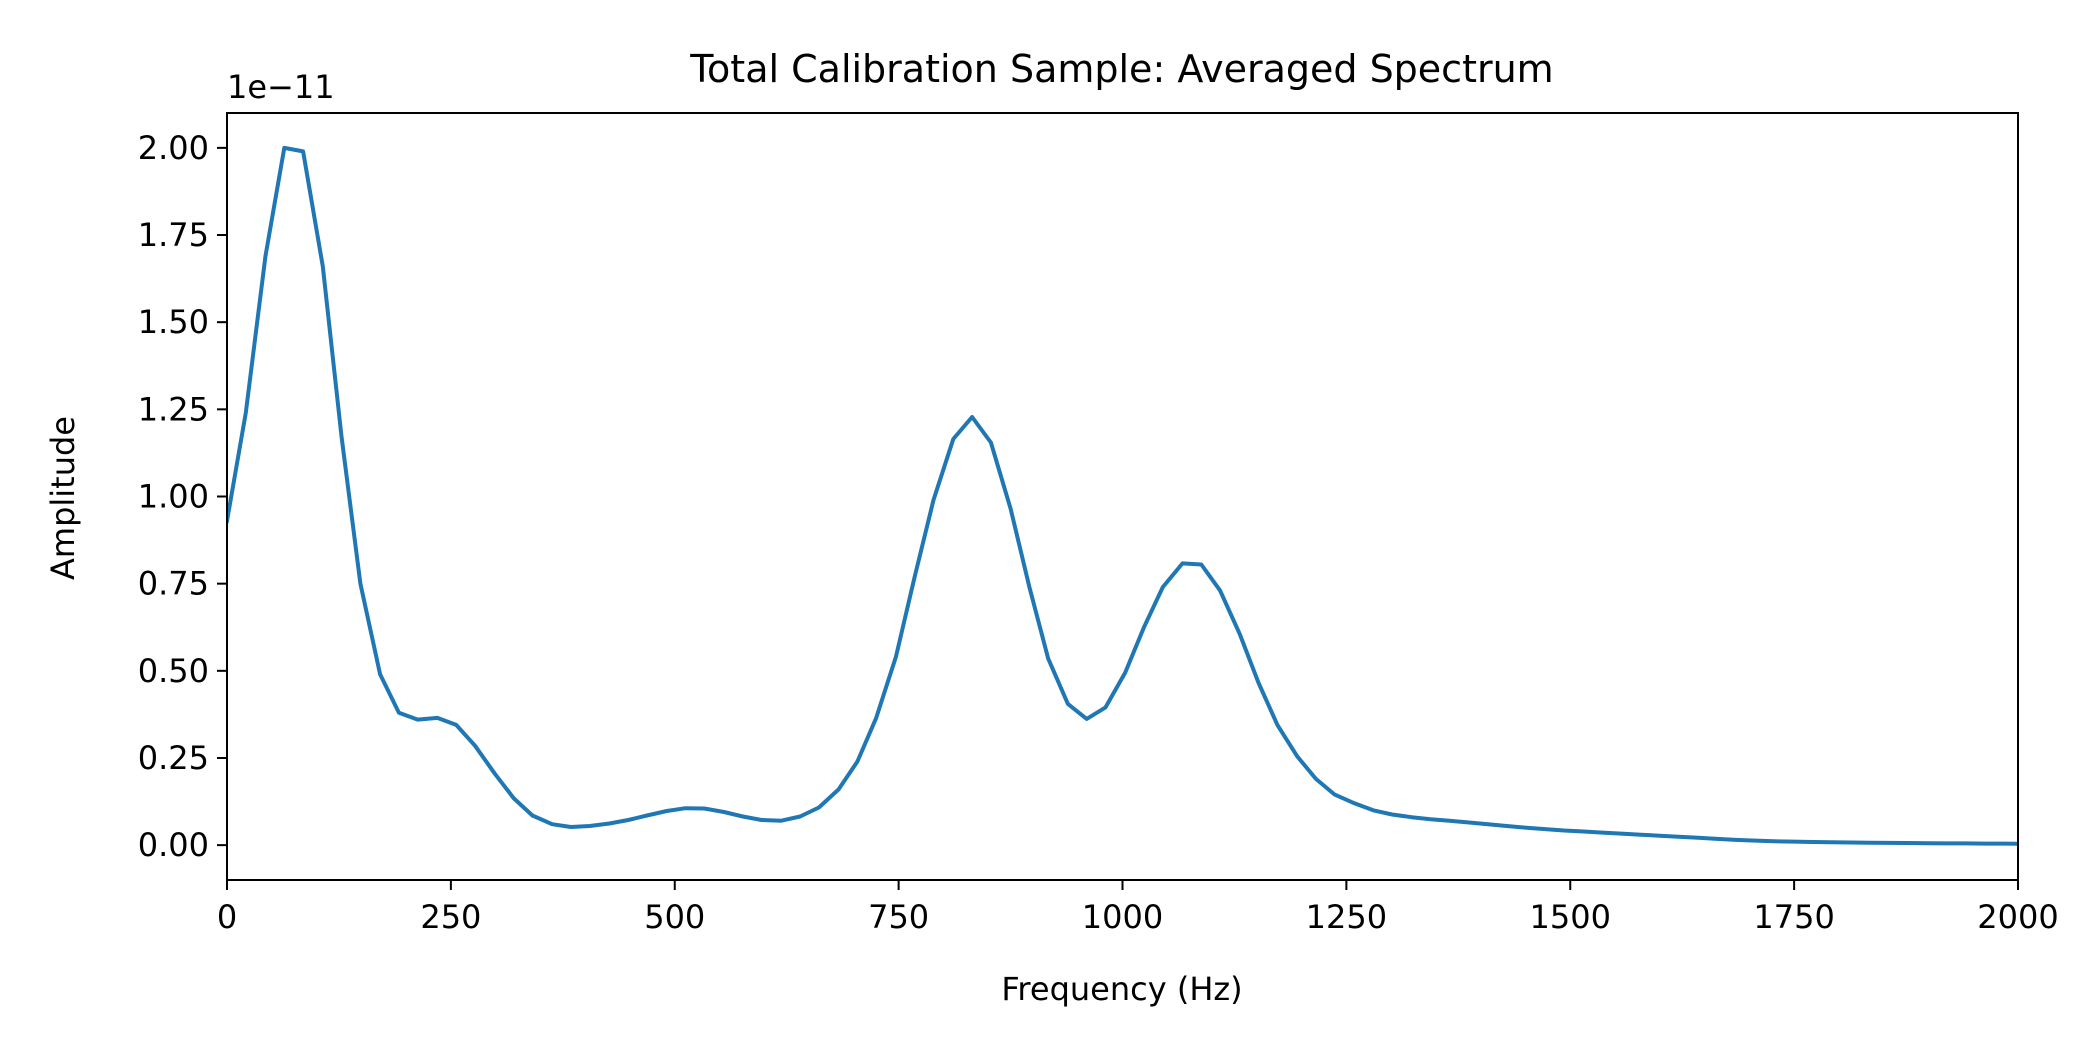 The height and width of the screenshot is (1050, 2100). I want to click on y-axis-label: Amplitude, so click(63, 498).